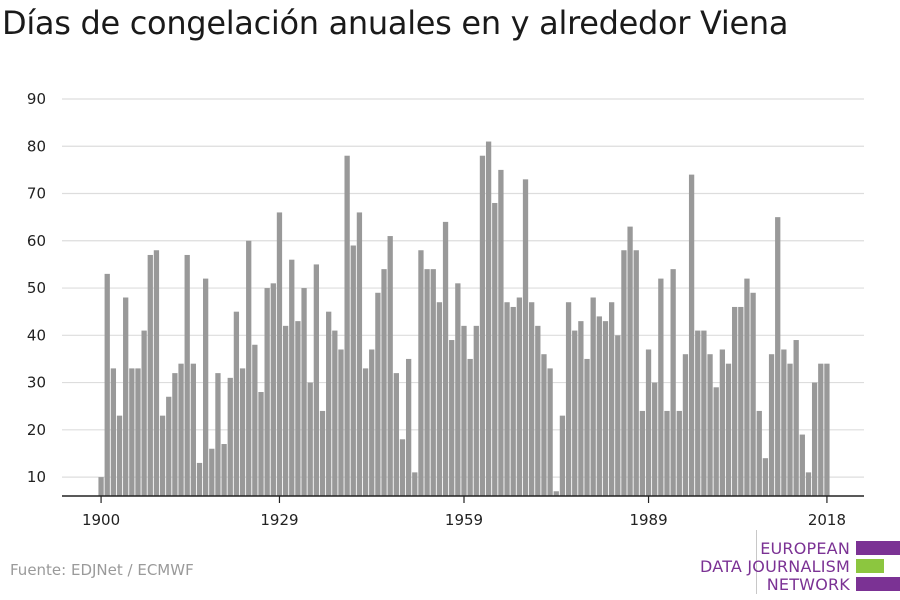 Image resolution: width=900 pixels, height=600 pixels. Describe the element at coordinates (36, 241) in the screenshot. I see `y-tick-label: 60` at that location.